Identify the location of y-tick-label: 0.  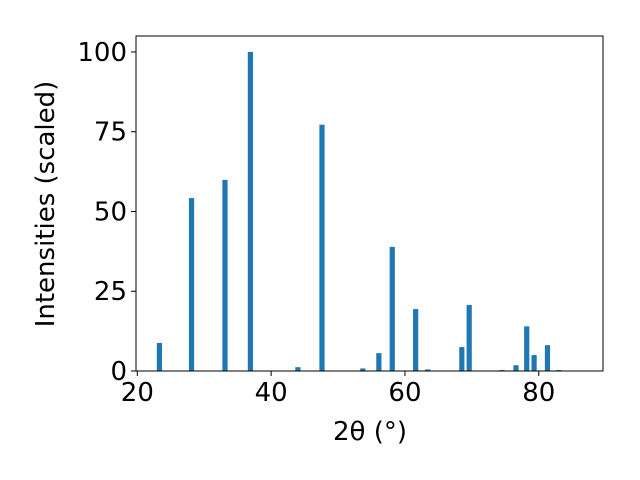
(118, 372).